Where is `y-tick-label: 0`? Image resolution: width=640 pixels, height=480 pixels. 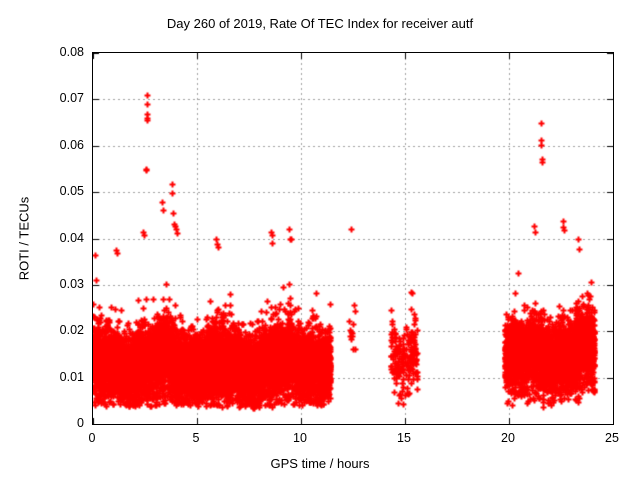
y-tick-label: 0 is located at coordinates (80, 423).